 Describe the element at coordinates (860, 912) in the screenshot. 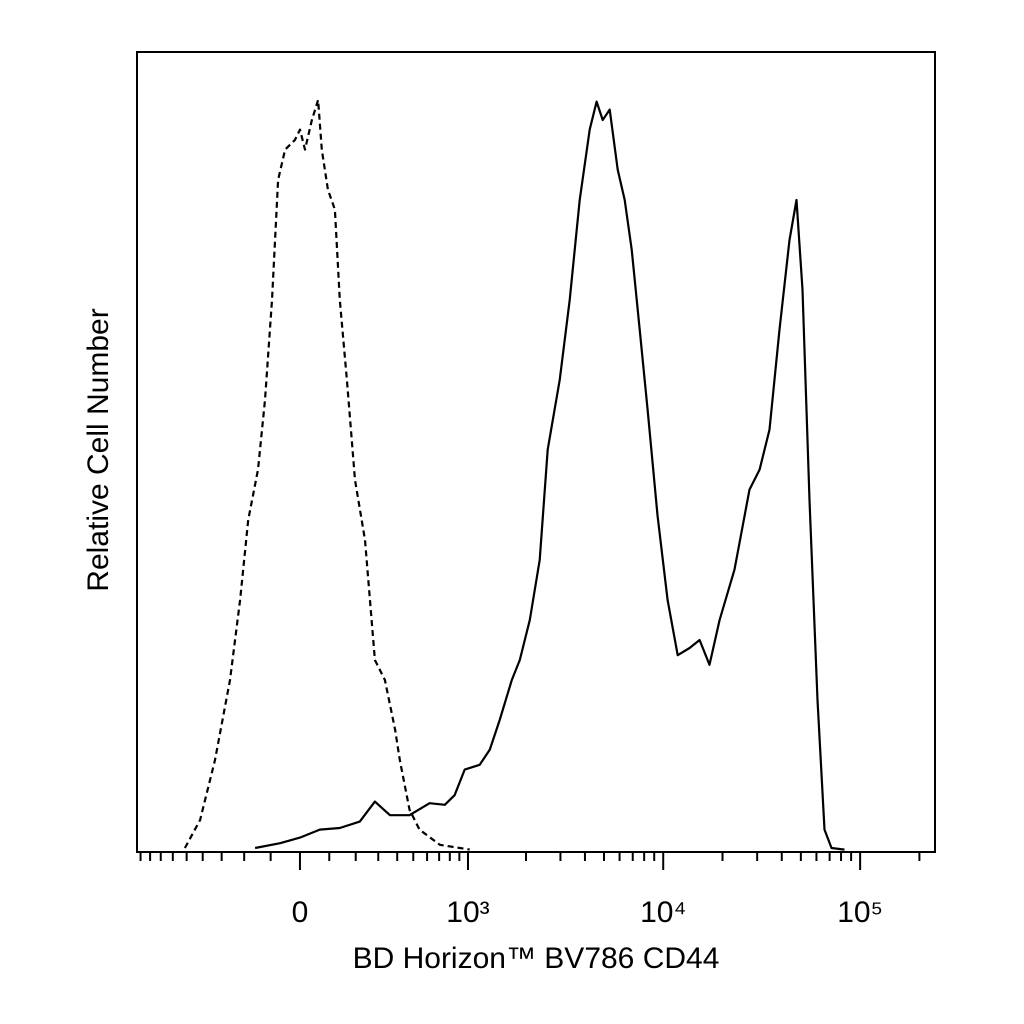

I see `x-tick-label: 10⁵` at that location.